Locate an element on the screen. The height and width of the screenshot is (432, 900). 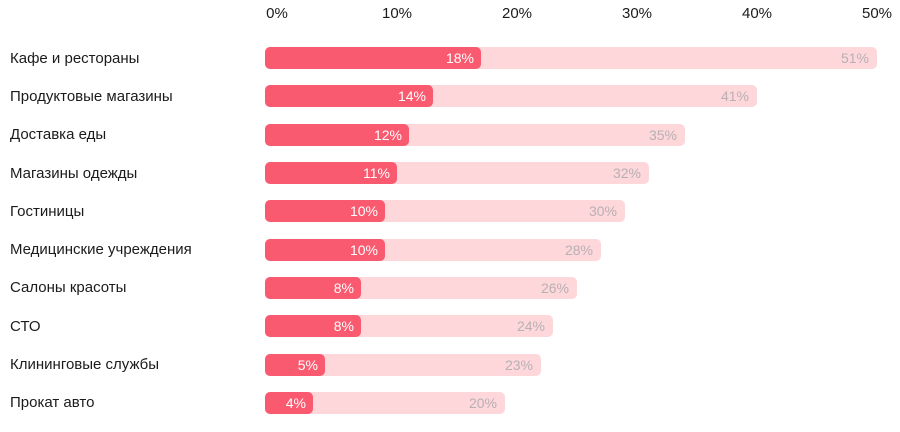
category-label: Магазины одежды is located at coordinates (74, 173).